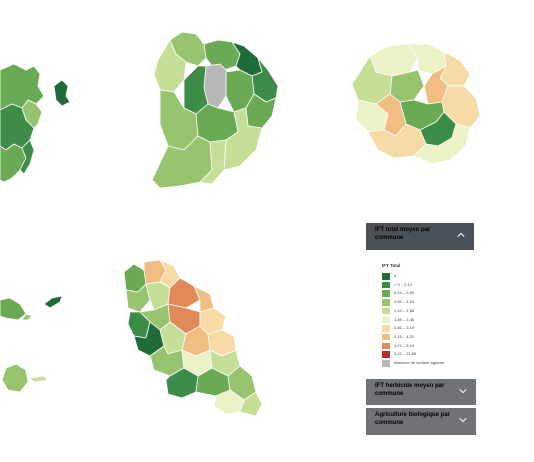 Image resolution: width=534 pixels, height=462 pixels. What do you see at coordinates (461, 234) in the screenshot?
I see `chevron-up-icon` at bounding box center [461, 234].